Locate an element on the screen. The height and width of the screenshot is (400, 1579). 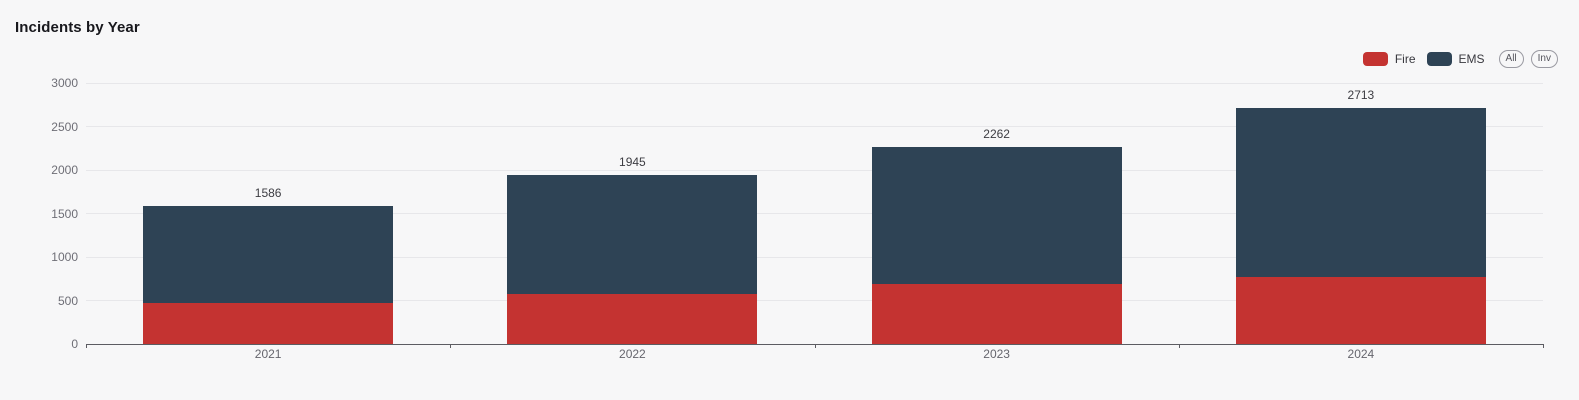
y-axis-tick-label: 2500 is located at coordinates (64, 126).